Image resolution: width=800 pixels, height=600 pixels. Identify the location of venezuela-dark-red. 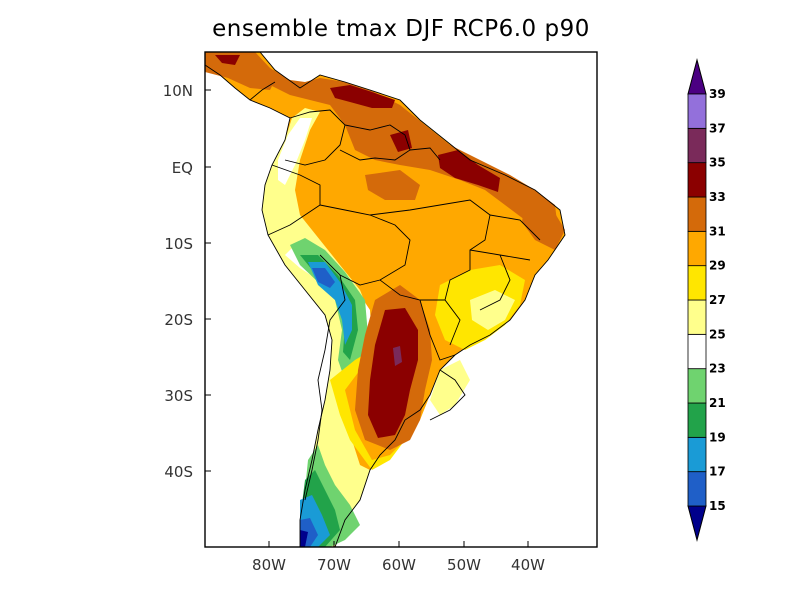
(362, 96).